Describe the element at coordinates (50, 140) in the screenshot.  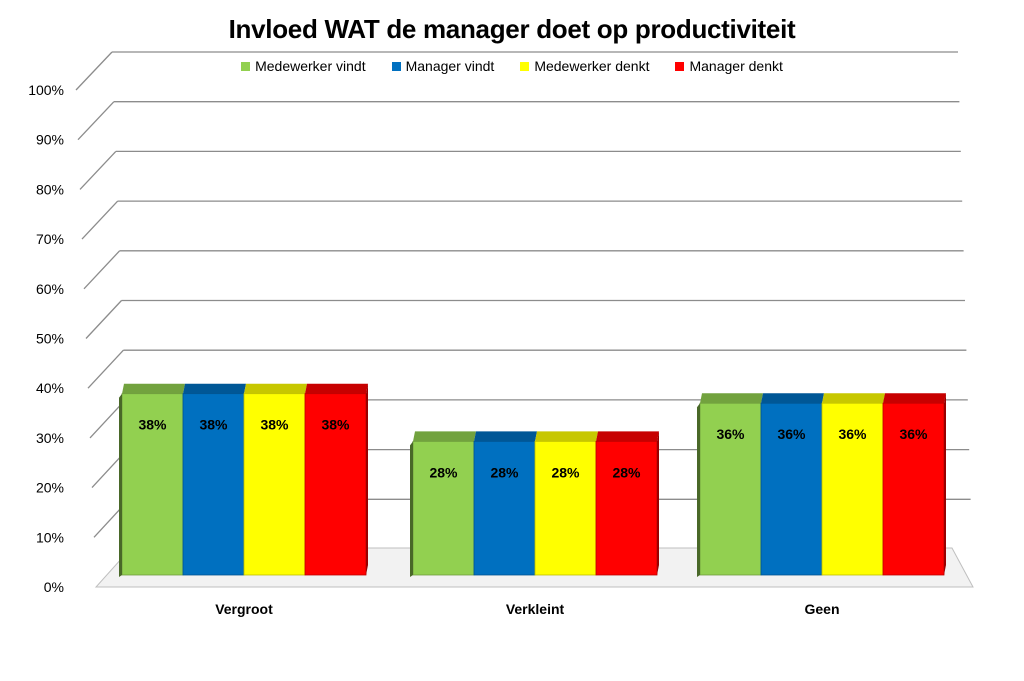
I see `y-tick-label: 90%` at that location.